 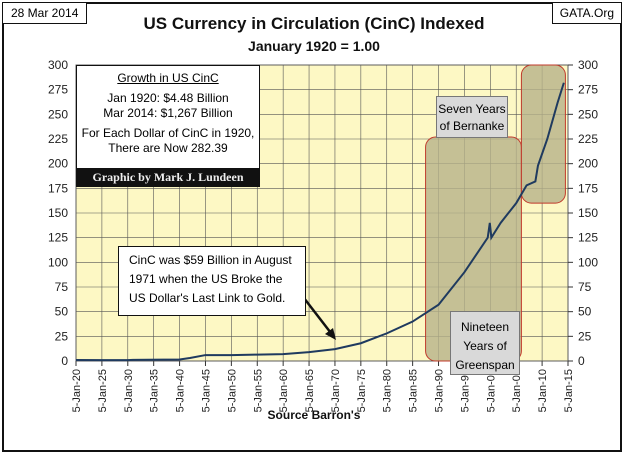 What do you see at coordinates (206, 390) in the screenshot?
I see `x-tick-label: 5-Jan-45` at bounding box center [206, 390].